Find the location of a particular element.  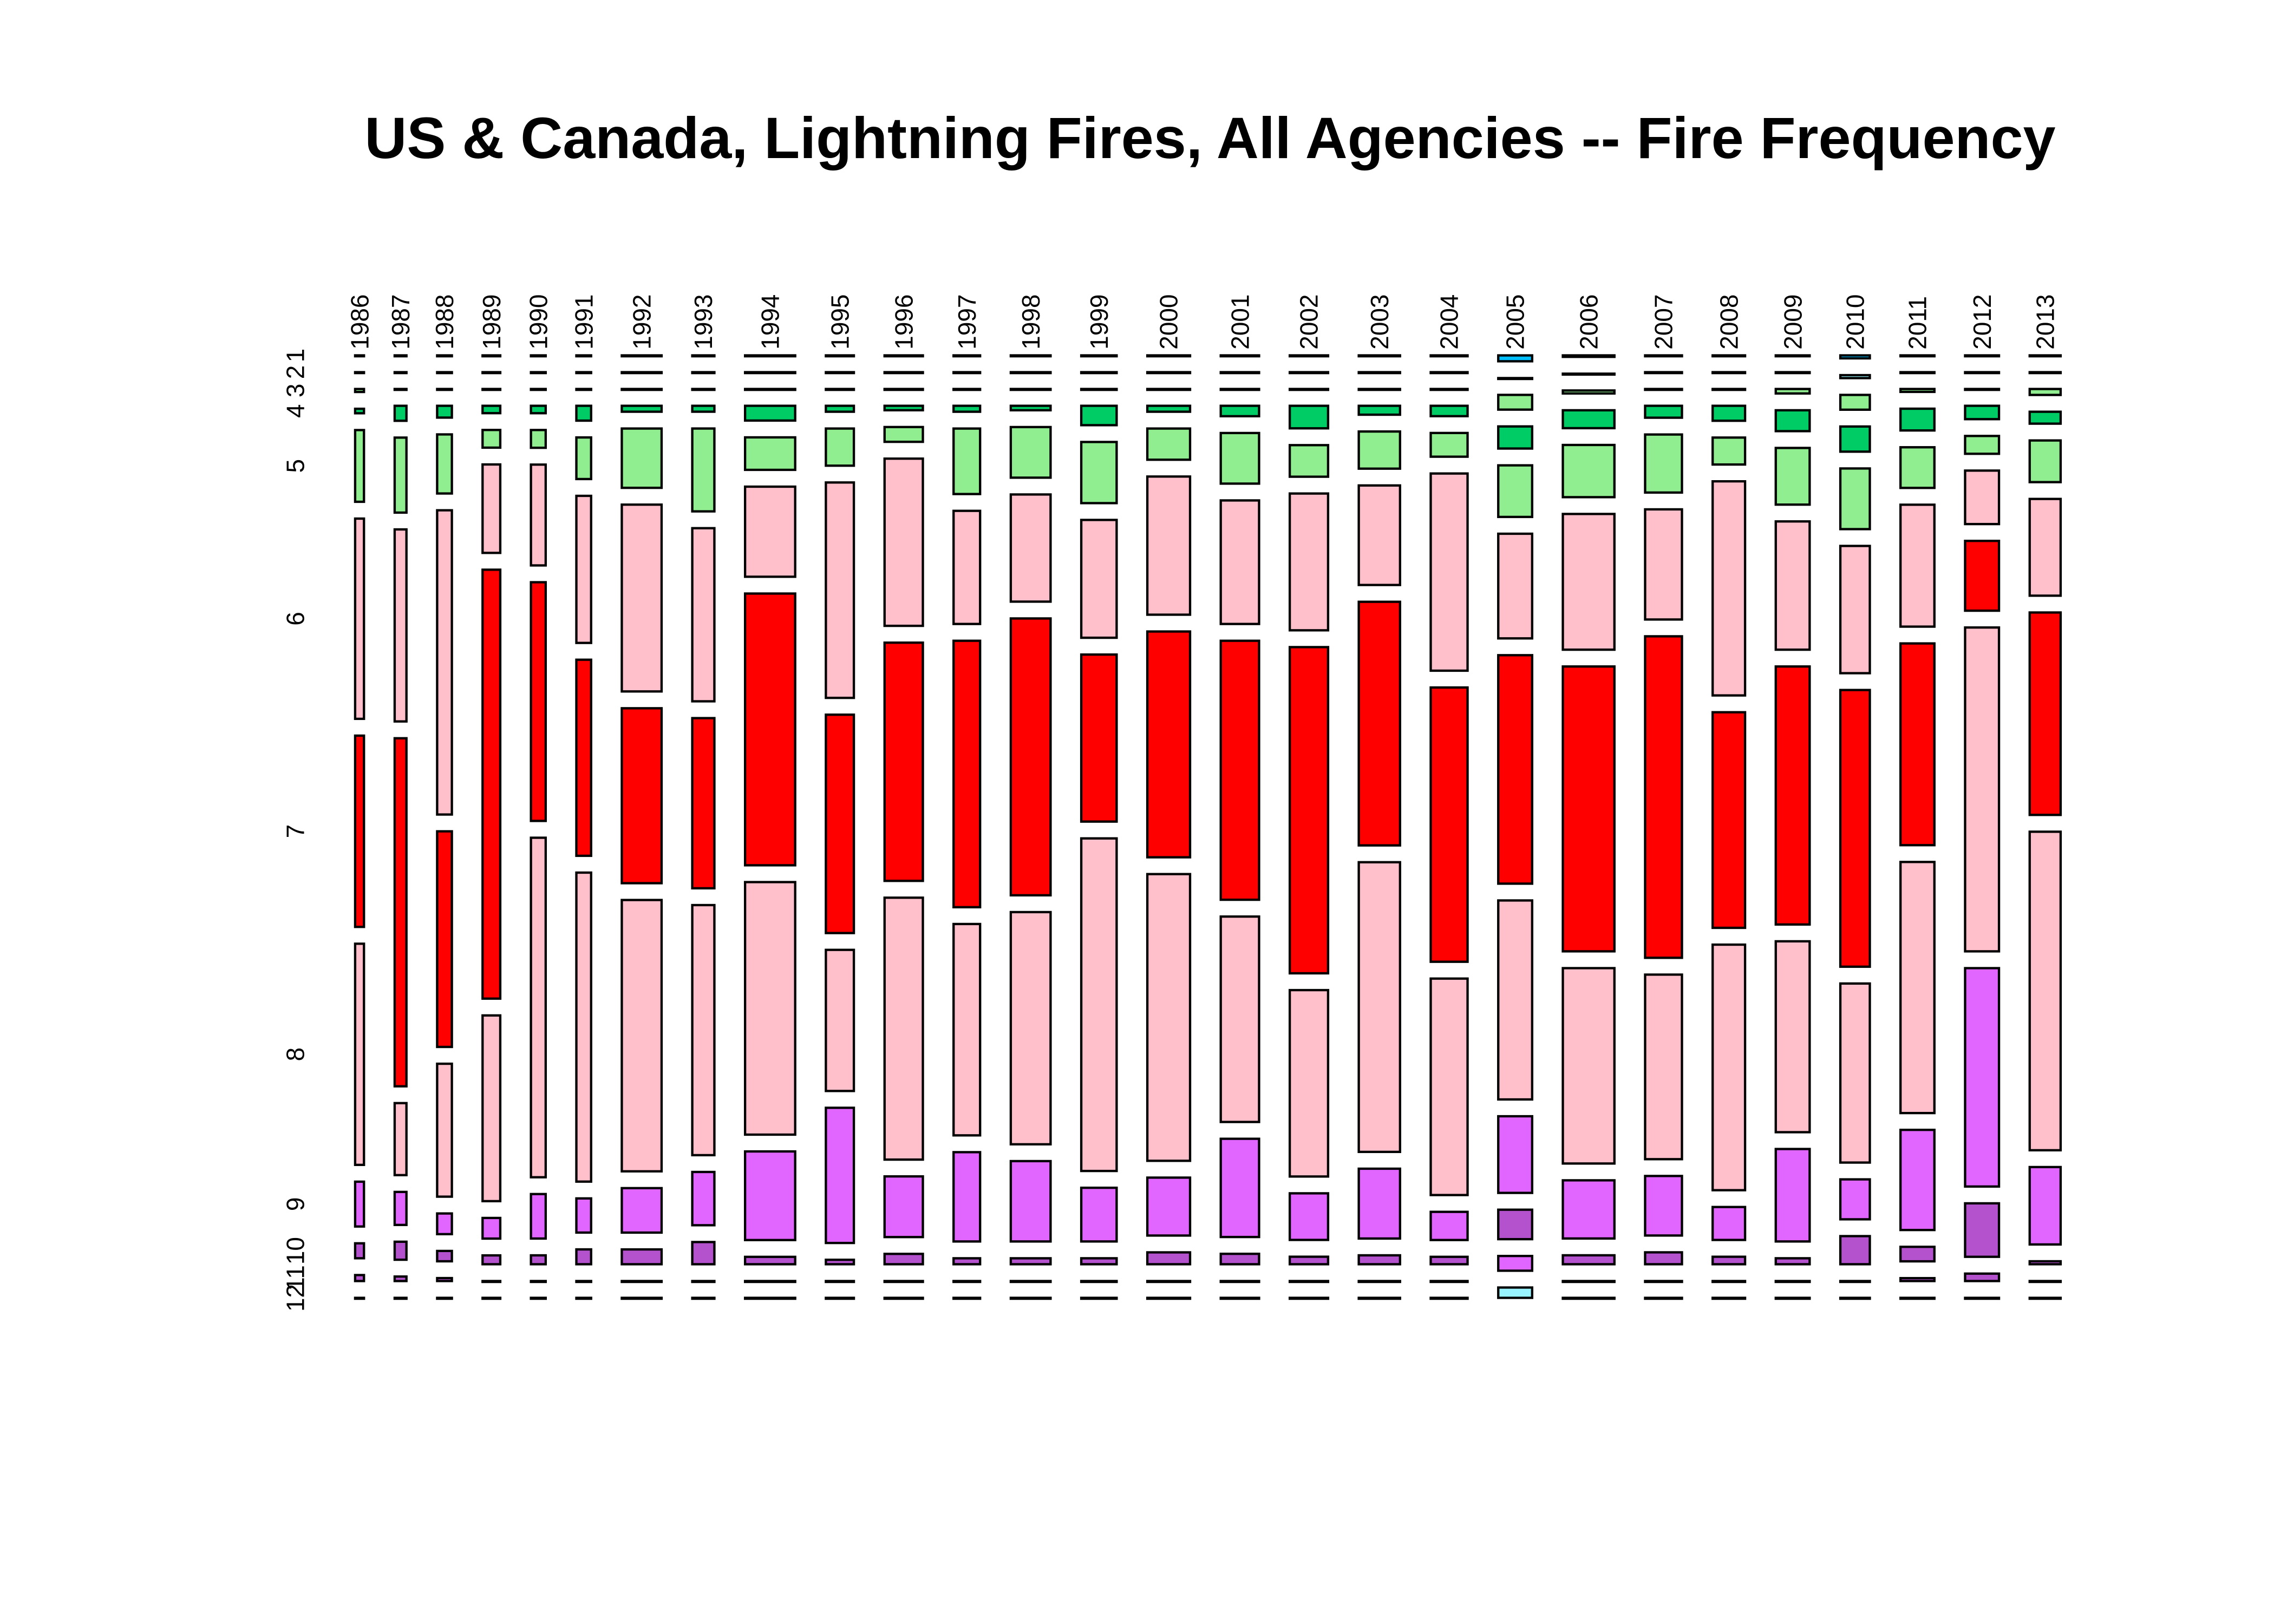

y-tick-label-month-3: 3 is located at coordinates (295, 391).